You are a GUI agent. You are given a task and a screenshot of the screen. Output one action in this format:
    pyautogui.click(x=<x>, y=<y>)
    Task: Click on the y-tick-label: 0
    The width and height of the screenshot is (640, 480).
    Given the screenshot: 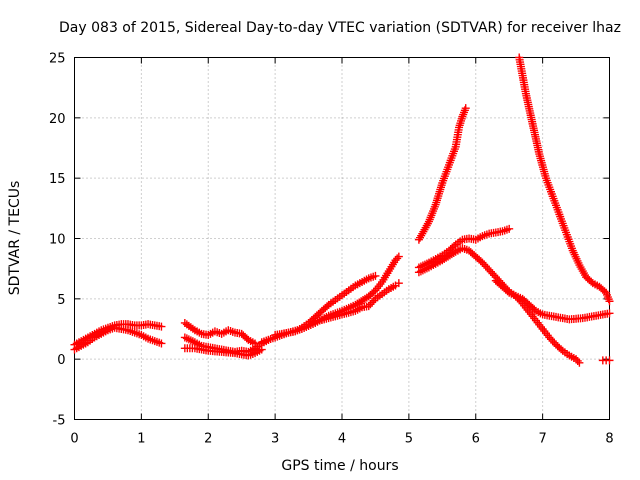 What is the action you would take?
    pyautogui.click(x=61, y=360)
    